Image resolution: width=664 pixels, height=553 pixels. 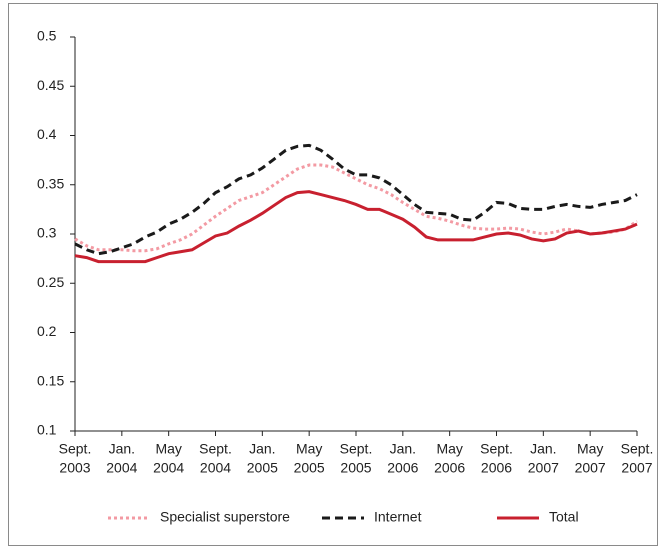 What do you see at coordinates (47, 233) in the screenshot?
I see `y-tick-label: 0.3` at bounding box center [47, 233].